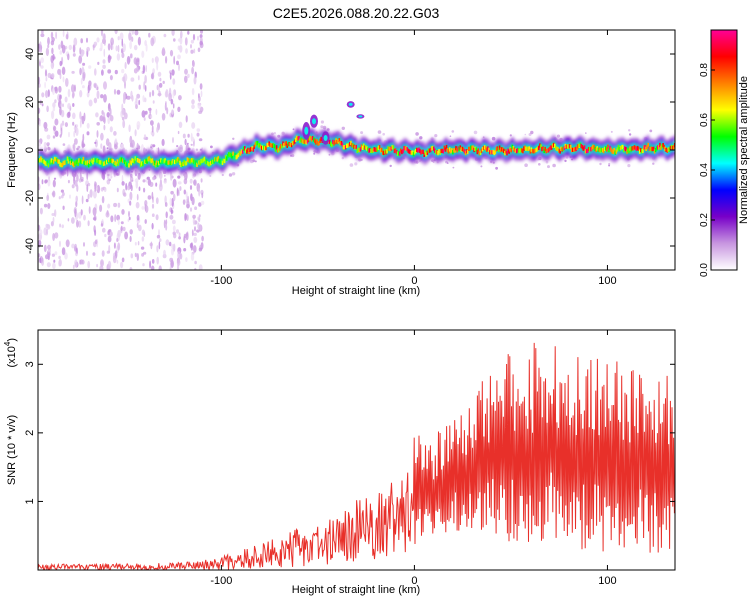 The width and height of the screenshot is (750, 605). Describe the element at coordinates (221, 281) in the screenshot. I see `spectrogram-x-tick-label: -100` at that location.